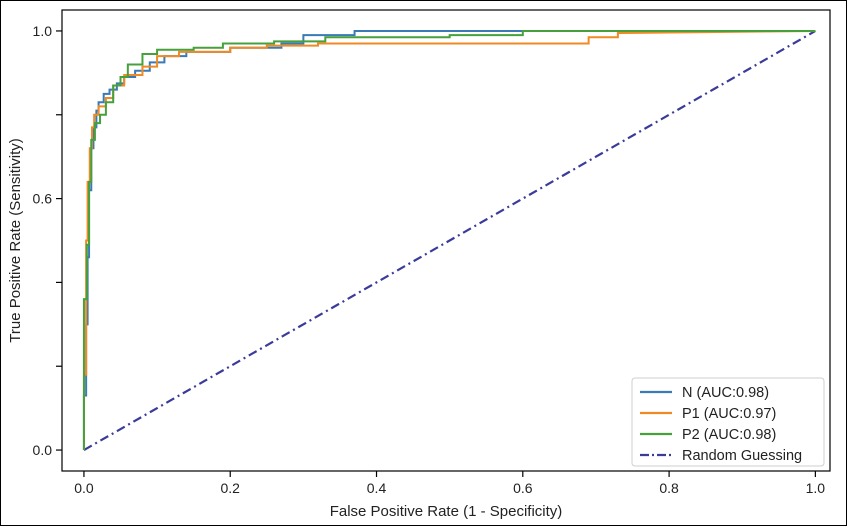  Describe the element at coordinates (43, 199) in the screenshot. I see `y-tick-label: 0.6` at that location.